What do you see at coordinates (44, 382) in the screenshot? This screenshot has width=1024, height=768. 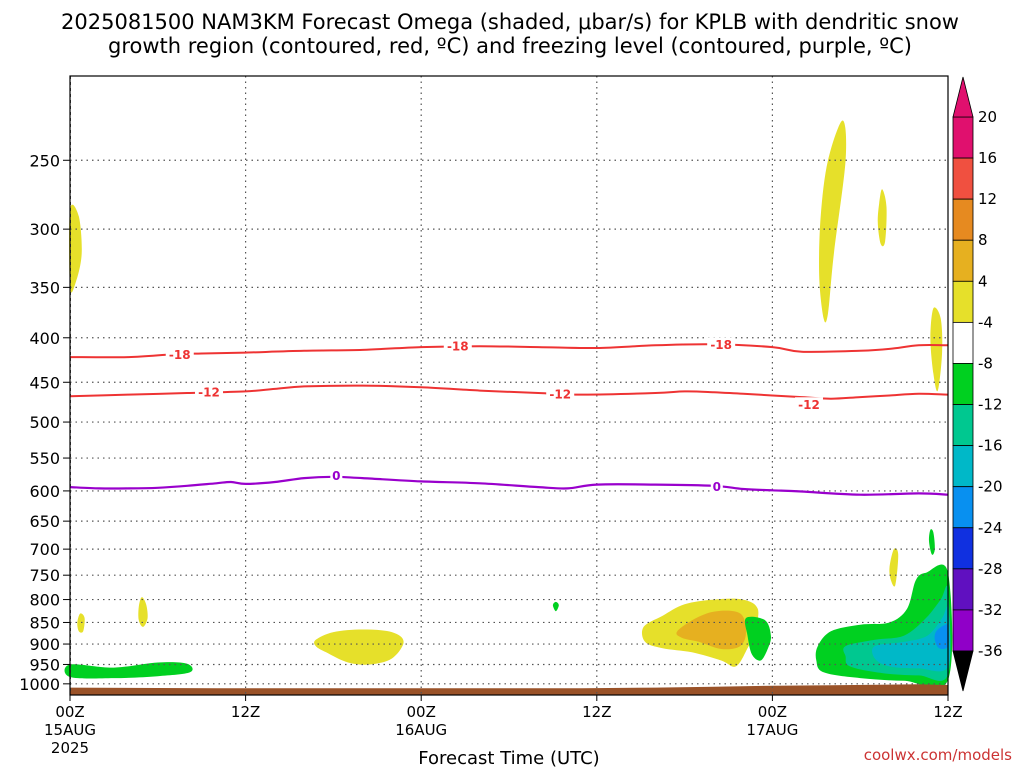 I see `y-tick-label-450: 450` at bounding box center [44, 382].